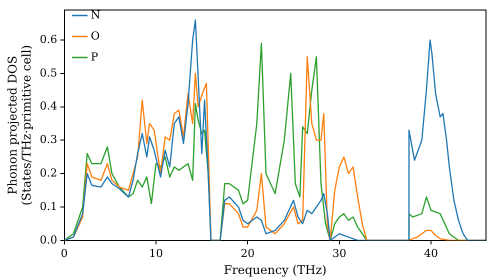 The image size is (500, 280). Describe the element at coordinates (275, 269) in the screenshot. I see `x-axis-title: Frequency (THz)` at that location.